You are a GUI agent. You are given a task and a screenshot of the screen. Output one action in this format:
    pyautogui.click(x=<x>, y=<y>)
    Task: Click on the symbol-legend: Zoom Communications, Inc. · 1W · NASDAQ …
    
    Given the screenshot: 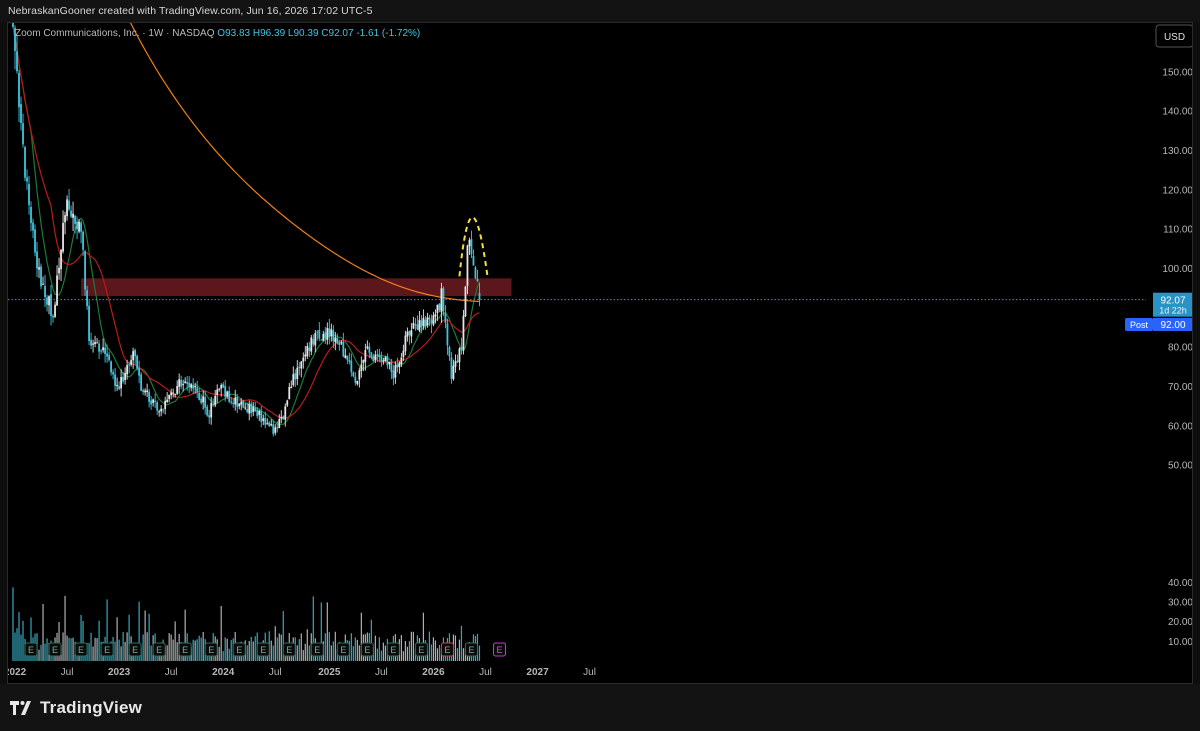 What is the action you would take?
    pyautogui.click(x=217, y=33)
    